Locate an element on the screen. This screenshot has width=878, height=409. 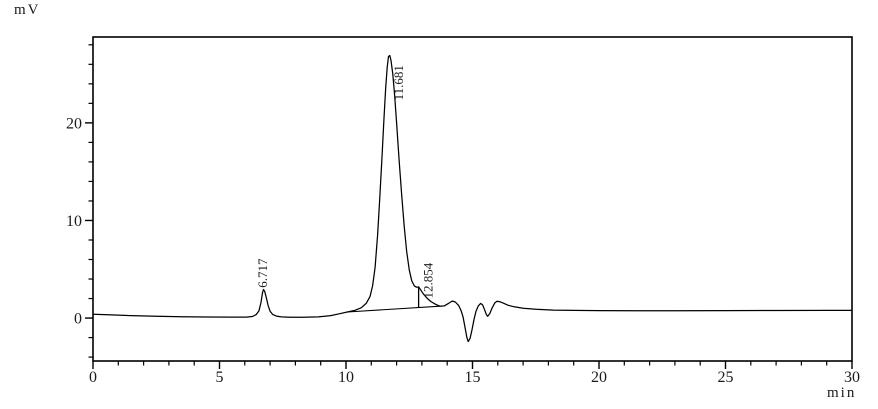
peak-label: 6.717 is located at coordinates (262, 273).